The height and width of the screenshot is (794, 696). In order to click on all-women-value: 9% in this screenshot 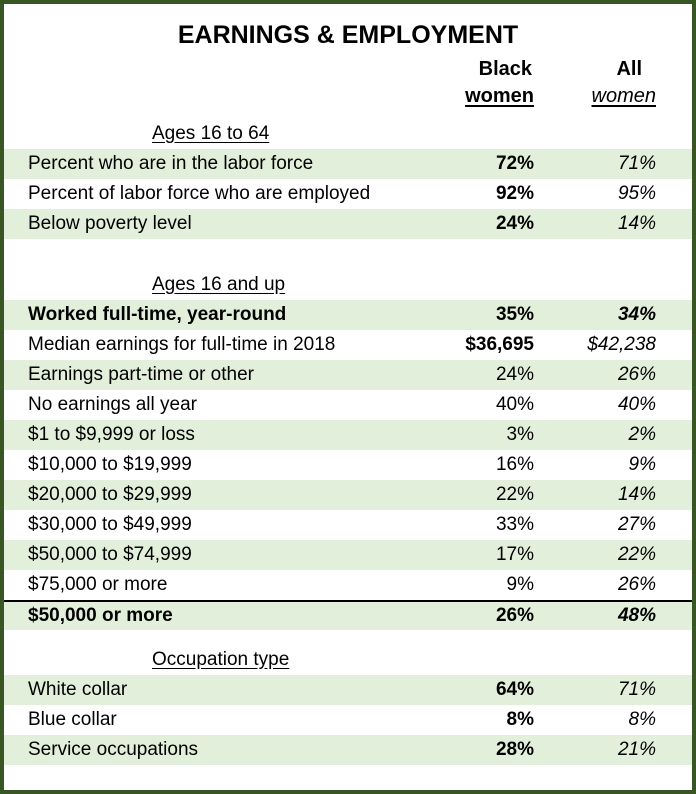, I will do `click(642, 464)`.